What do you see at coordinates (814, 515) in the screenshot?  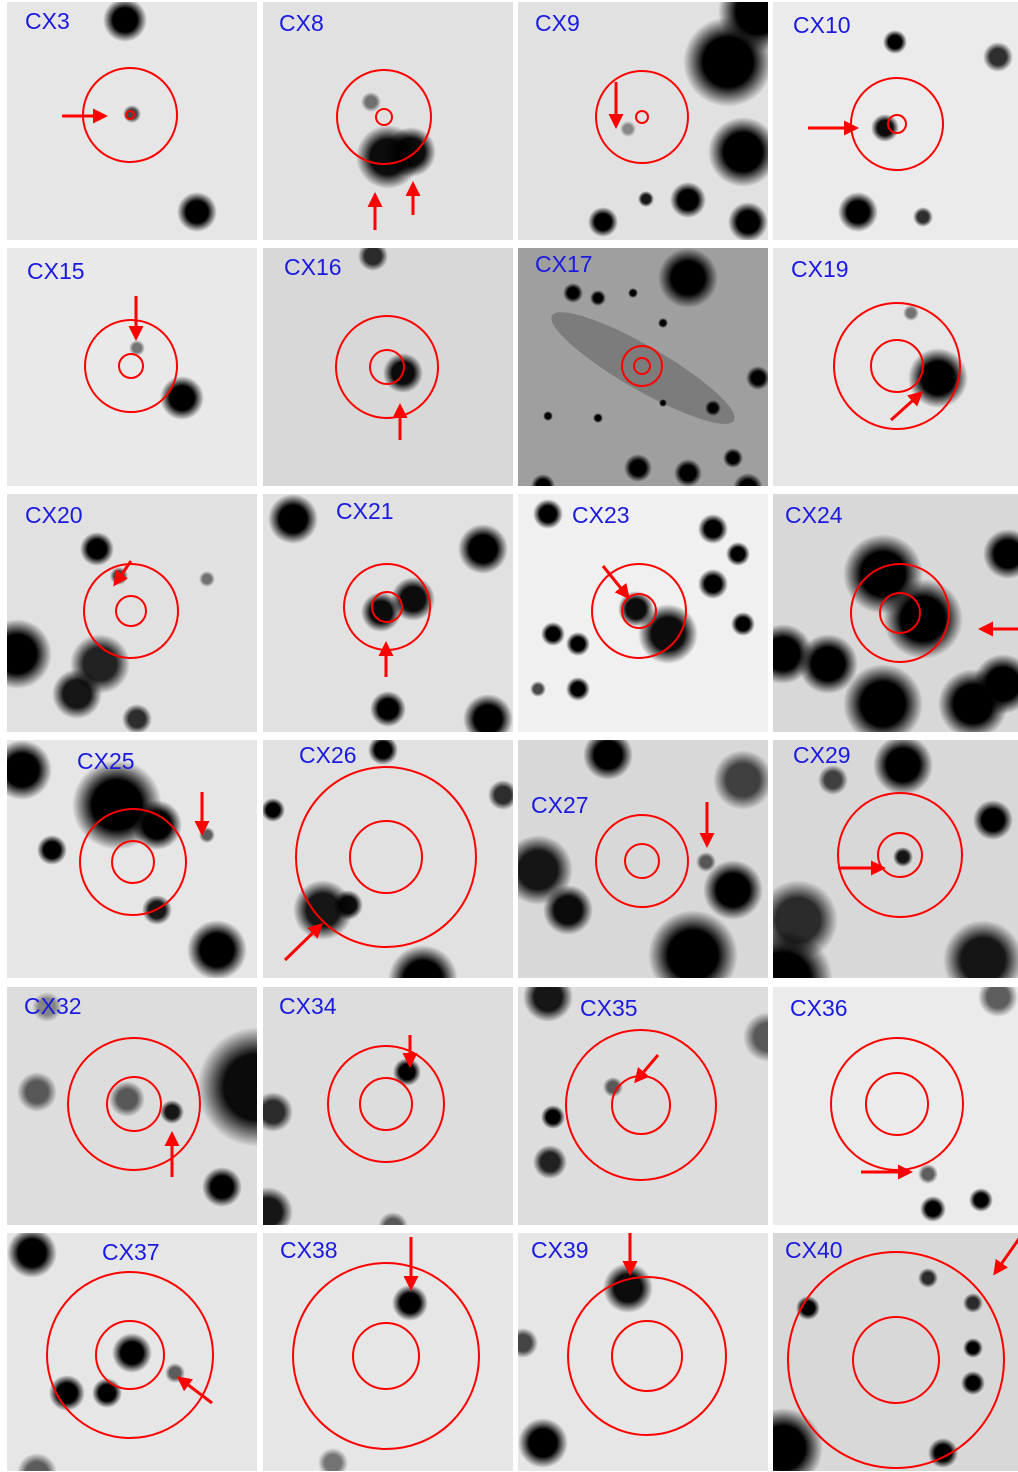 I see `panel-label: CX24` at bounding box center [814, 515].